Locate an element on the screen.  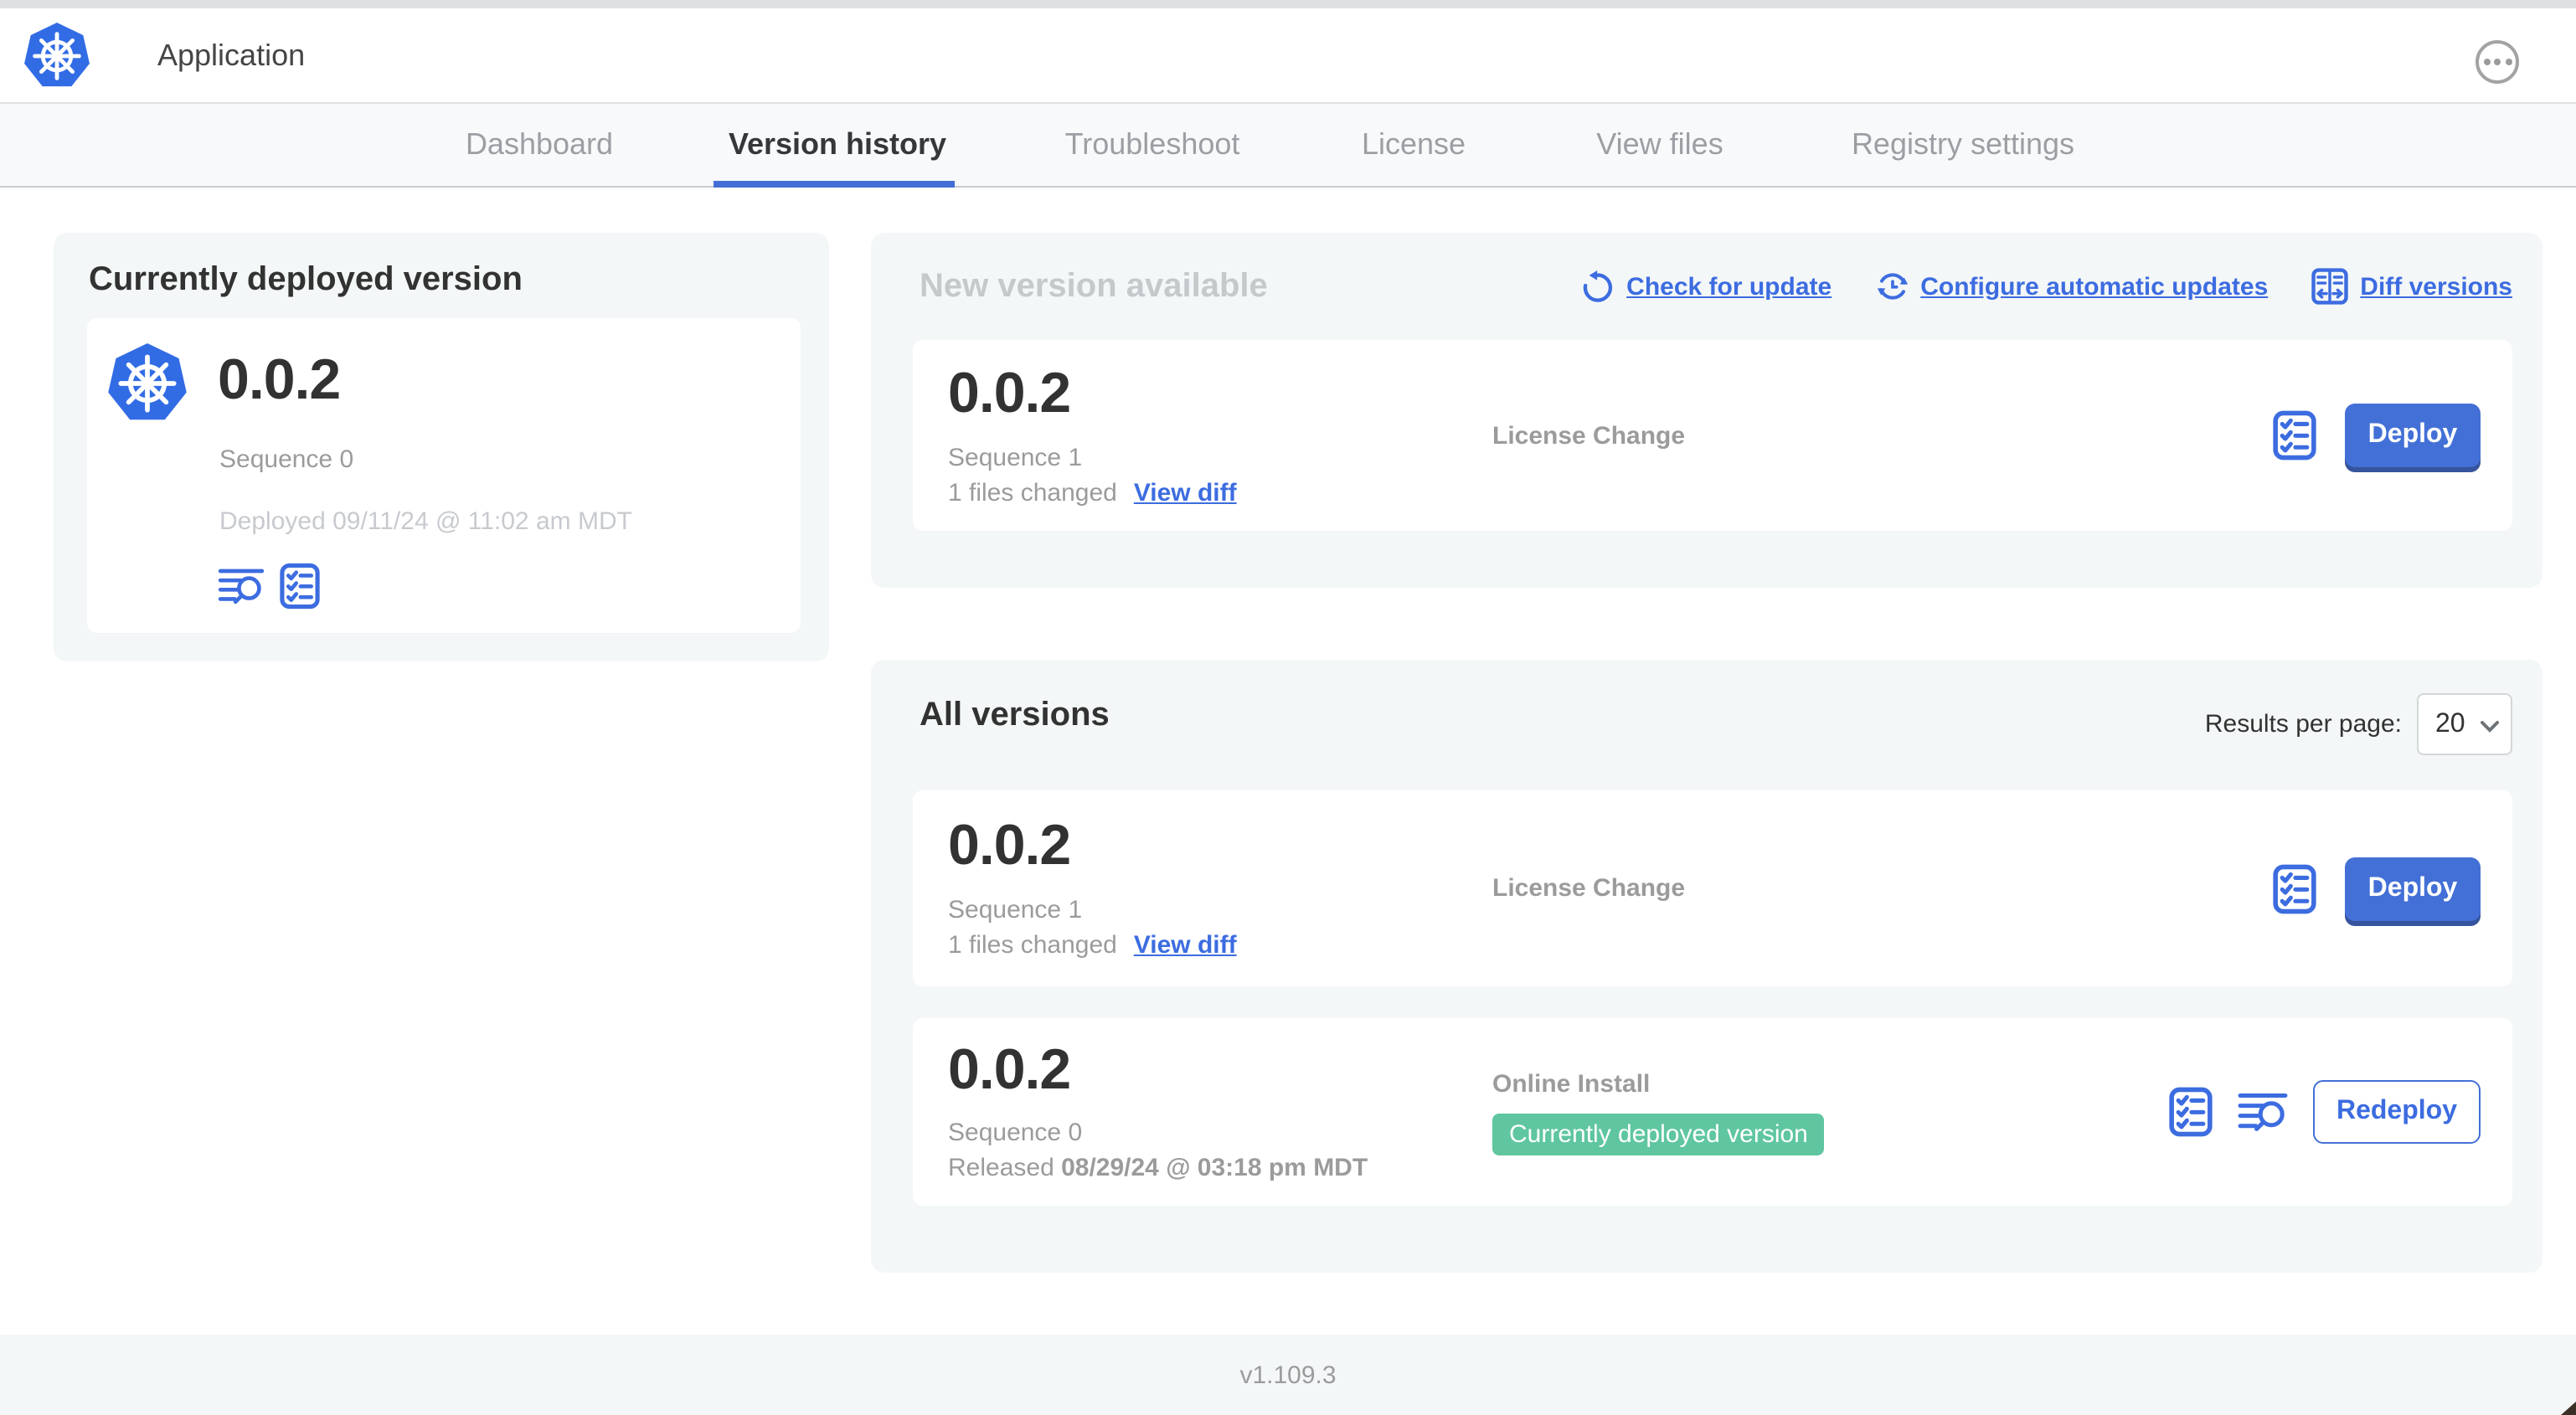
tab-registry-settings: Registry settings is located at coordinates (1963, 144).